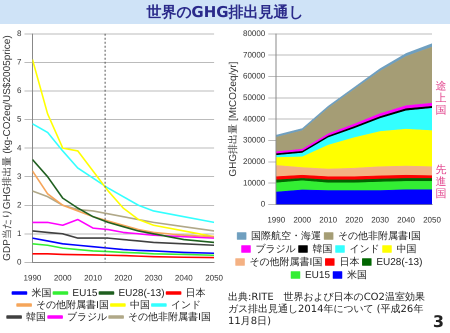  Describe the element at coordinates (254, 33) in the screenshot. I see `y-tick-label: 80000` at that location.